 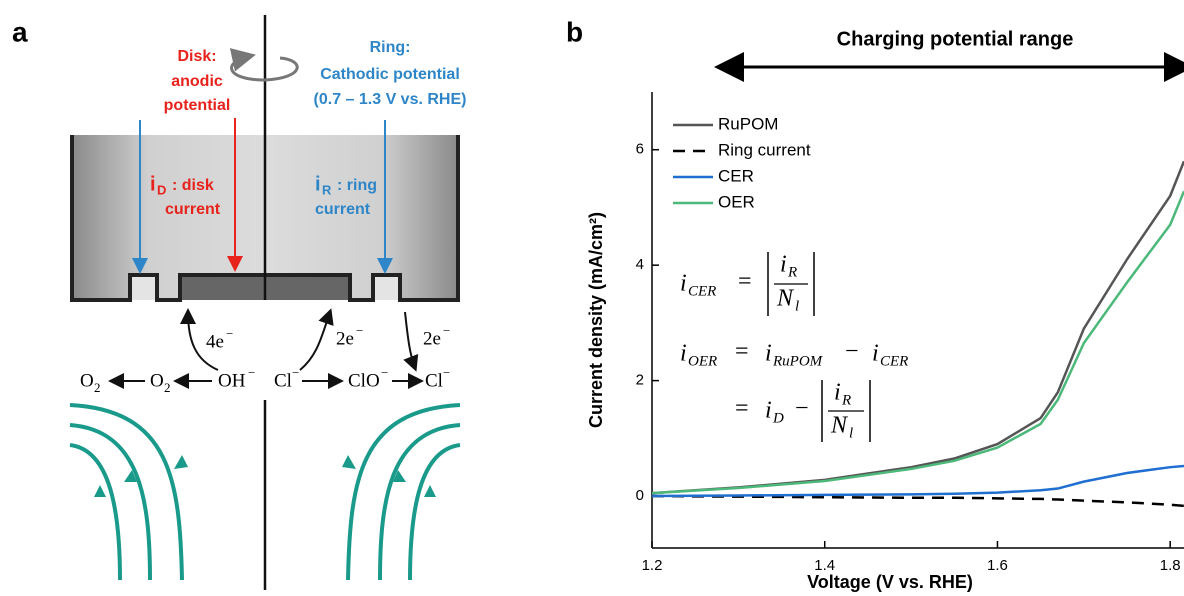 I want to click on x-tick-label: 1.2, so click(x=652, y=565).